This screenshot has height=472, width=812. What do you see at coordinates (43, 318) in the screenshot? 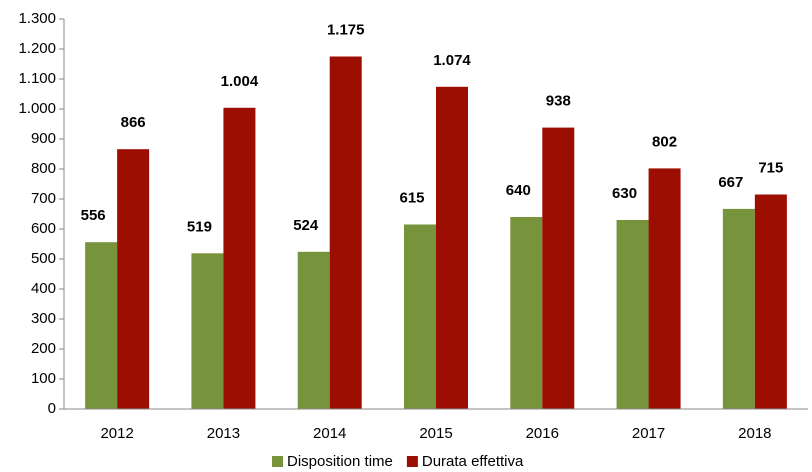
I see `y-tick-label: 300` at bounding box center [43, 318].